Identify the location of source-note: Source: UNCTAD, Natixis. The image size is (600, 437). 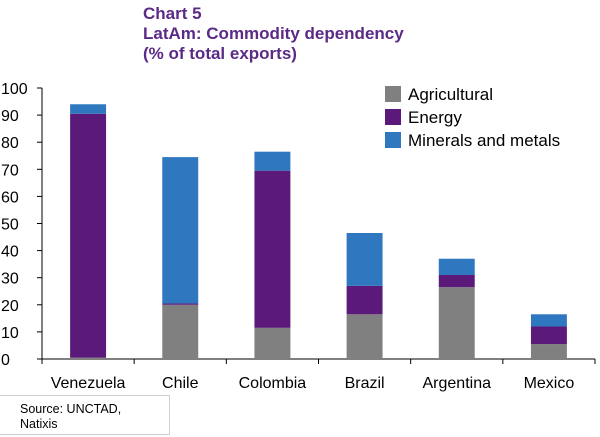
(85, 415).